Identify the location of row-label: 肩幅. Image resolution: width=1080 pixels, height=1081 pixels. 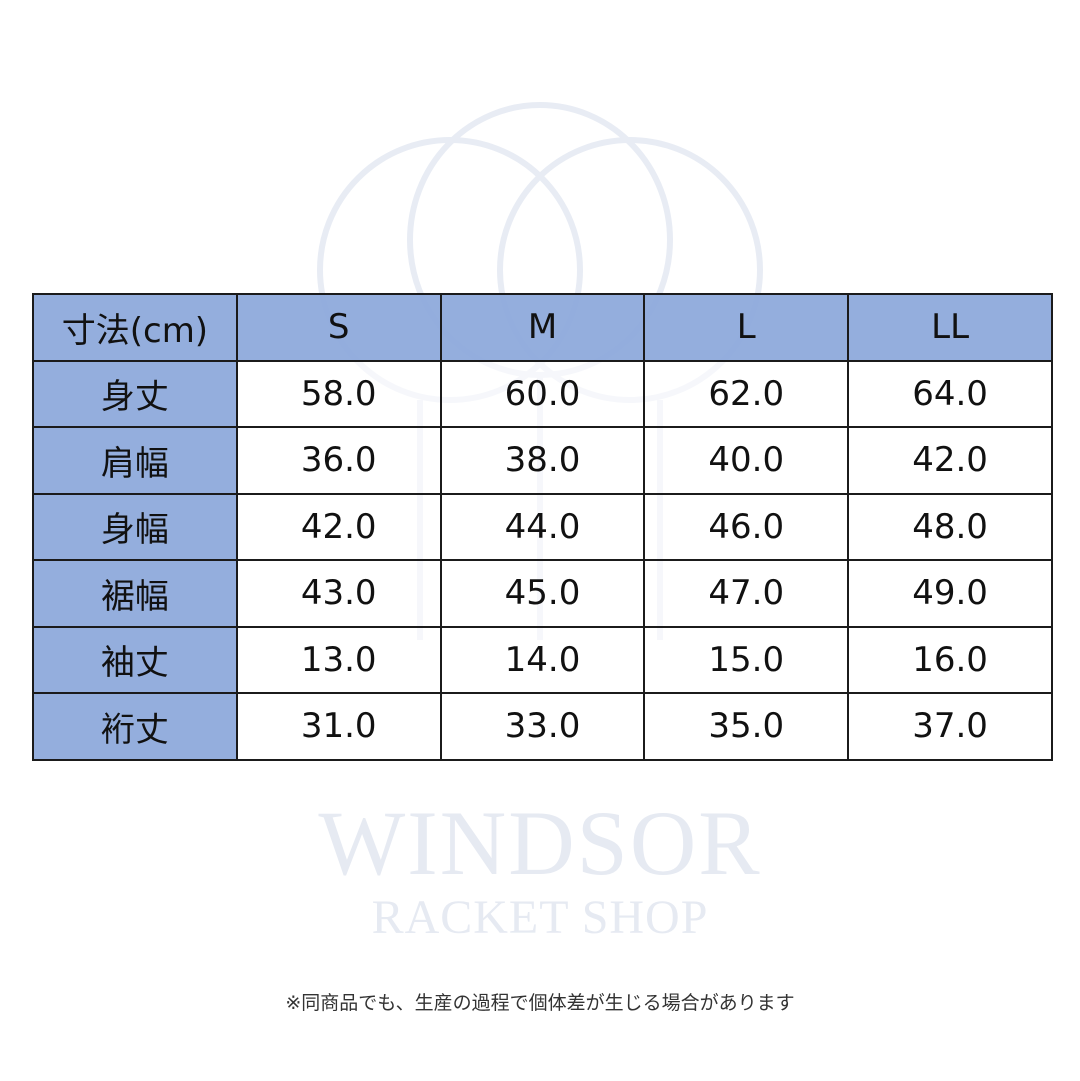
(135, 460).